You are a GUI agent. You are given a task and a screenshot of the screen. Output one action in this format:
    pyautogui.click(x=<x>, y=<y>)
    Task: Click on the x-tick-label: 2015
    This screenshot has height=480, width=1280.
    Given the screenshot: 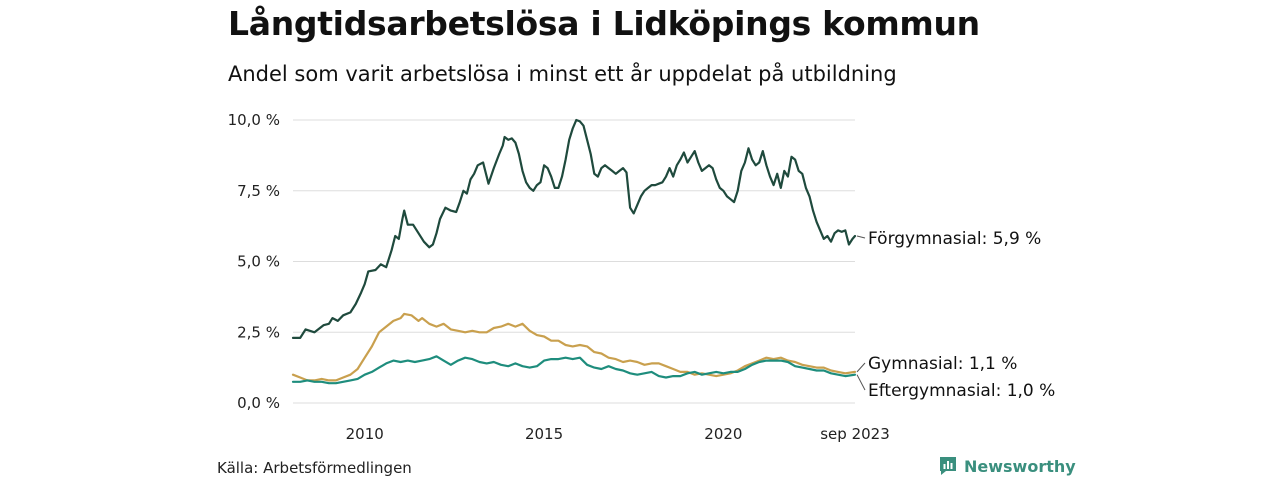 What is the action you would take?
    pyautogui.click(x=544, y=434)
    